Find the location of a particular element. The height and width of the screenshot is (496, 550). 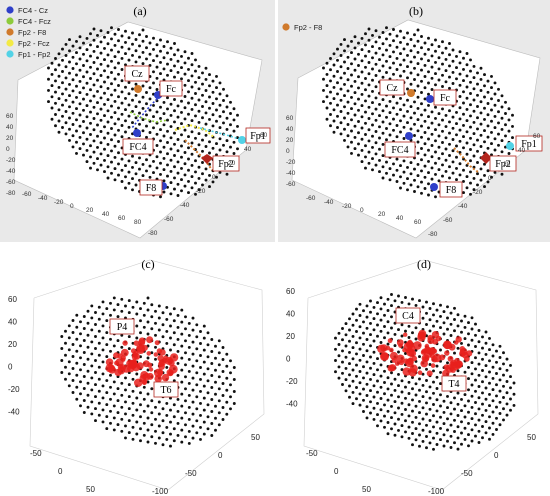

electrode-f8 is located at coordinates (434, 187).